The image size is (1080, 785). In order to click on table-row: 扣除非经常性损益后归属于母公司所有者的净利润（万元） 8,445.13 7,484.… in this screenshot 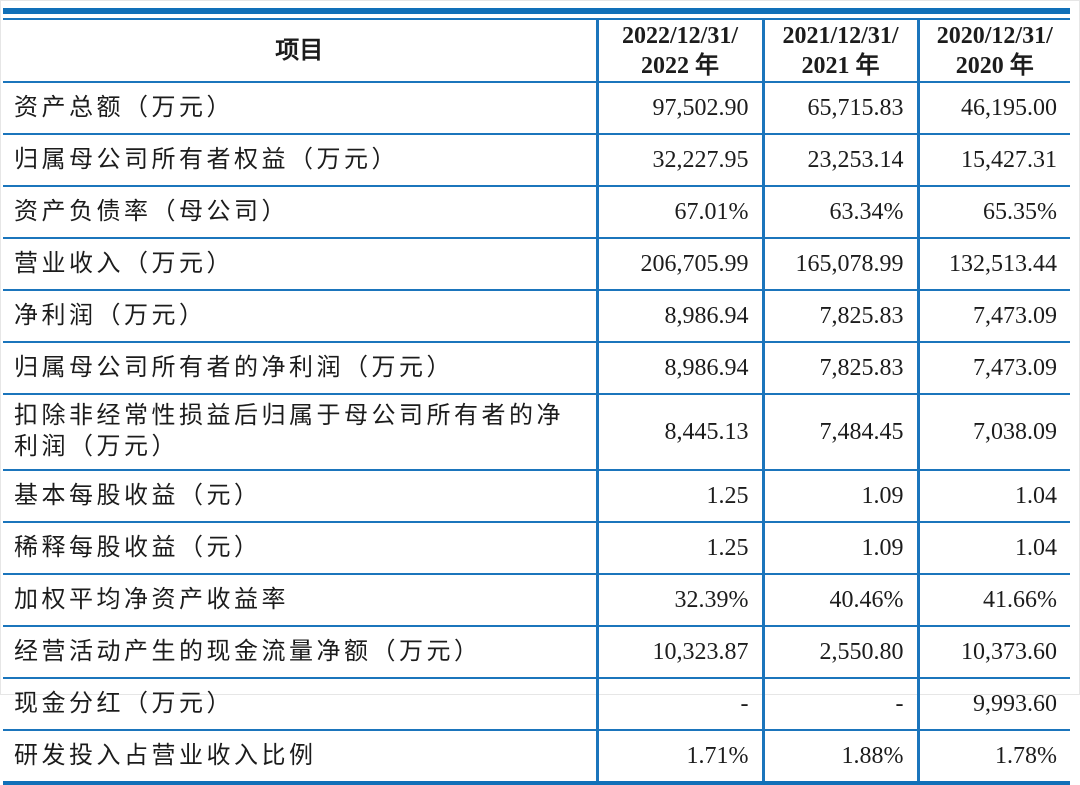, I will do `click(536, 432)`.